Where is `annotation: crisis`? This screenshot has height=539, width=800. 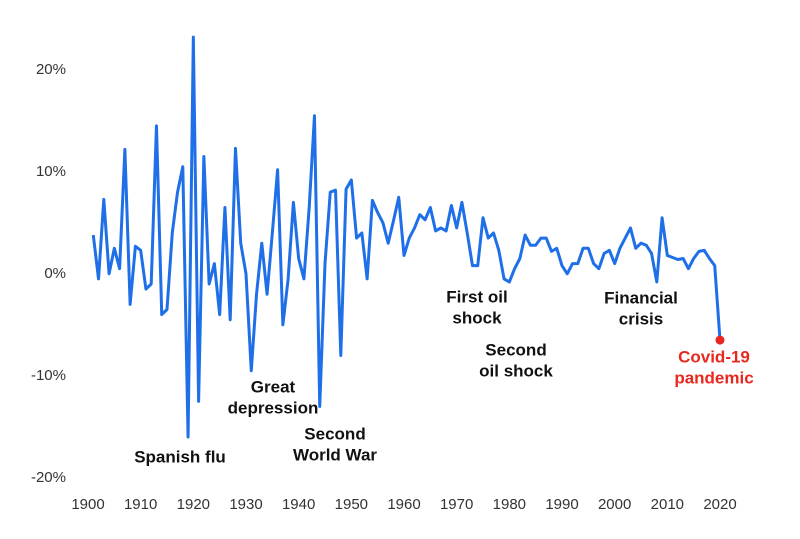
annotation: crisis is located at coordinates (641, 318).